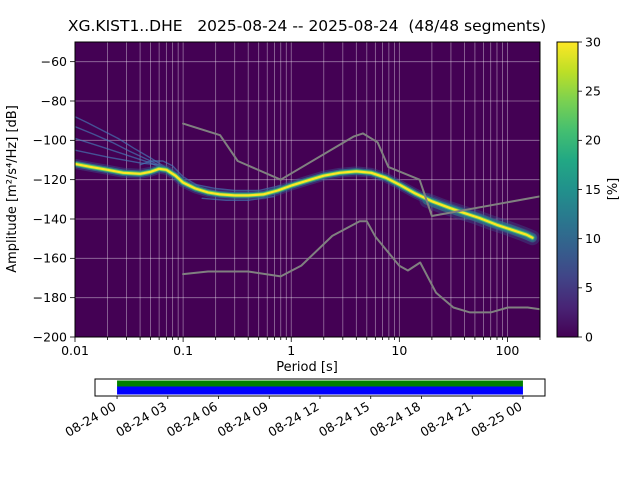 The image size is (640, 480). What do you see at coordinates (50, 297) in the screenshot?
I see `y-tick-label: −180` at bounding box center [50, 297].